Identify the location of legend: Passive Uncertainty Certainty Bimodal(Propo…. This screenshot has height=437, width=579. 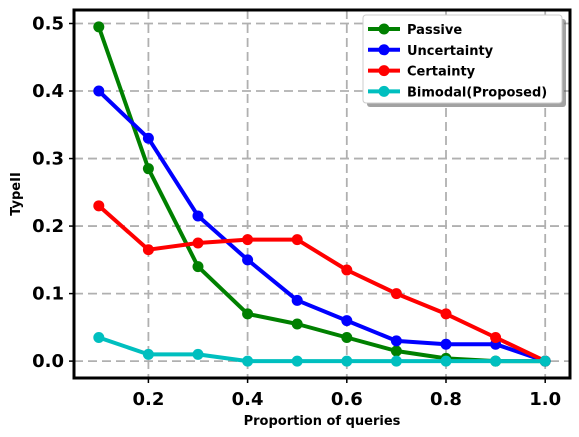
(464, 60).